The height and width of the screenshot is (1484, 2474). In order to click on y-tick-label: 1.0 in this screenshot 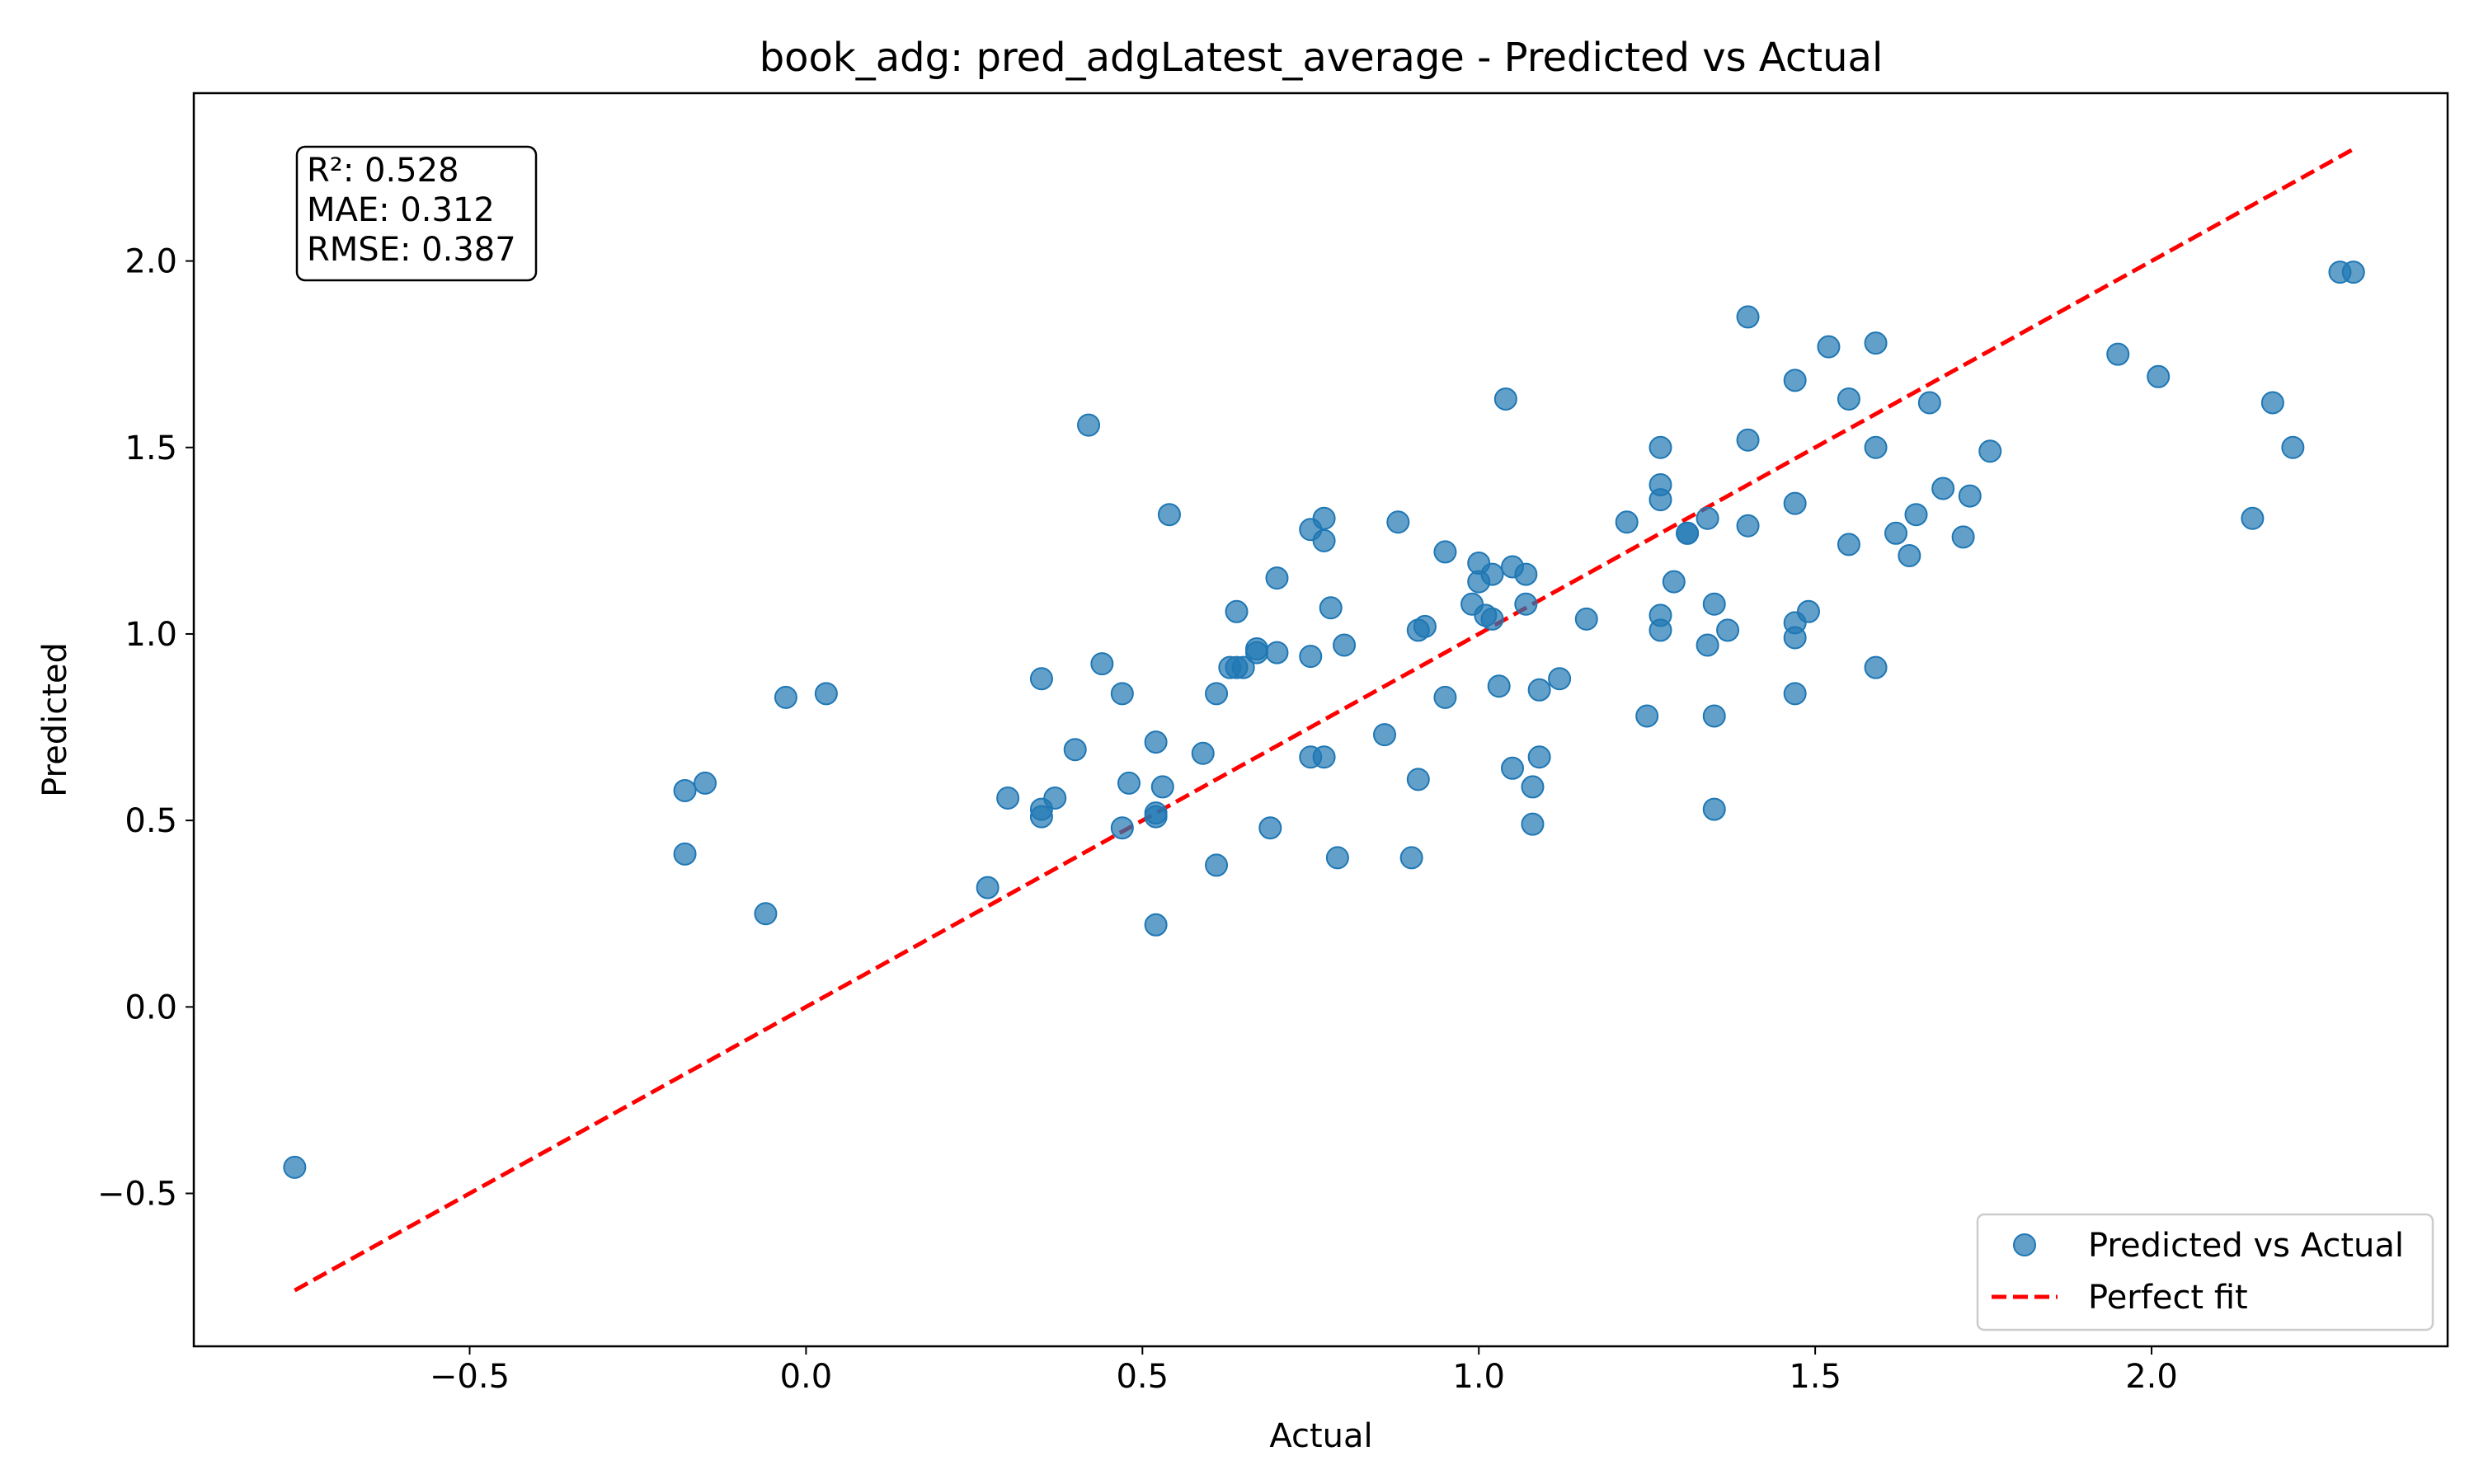, I will do `click(151, 635)`.